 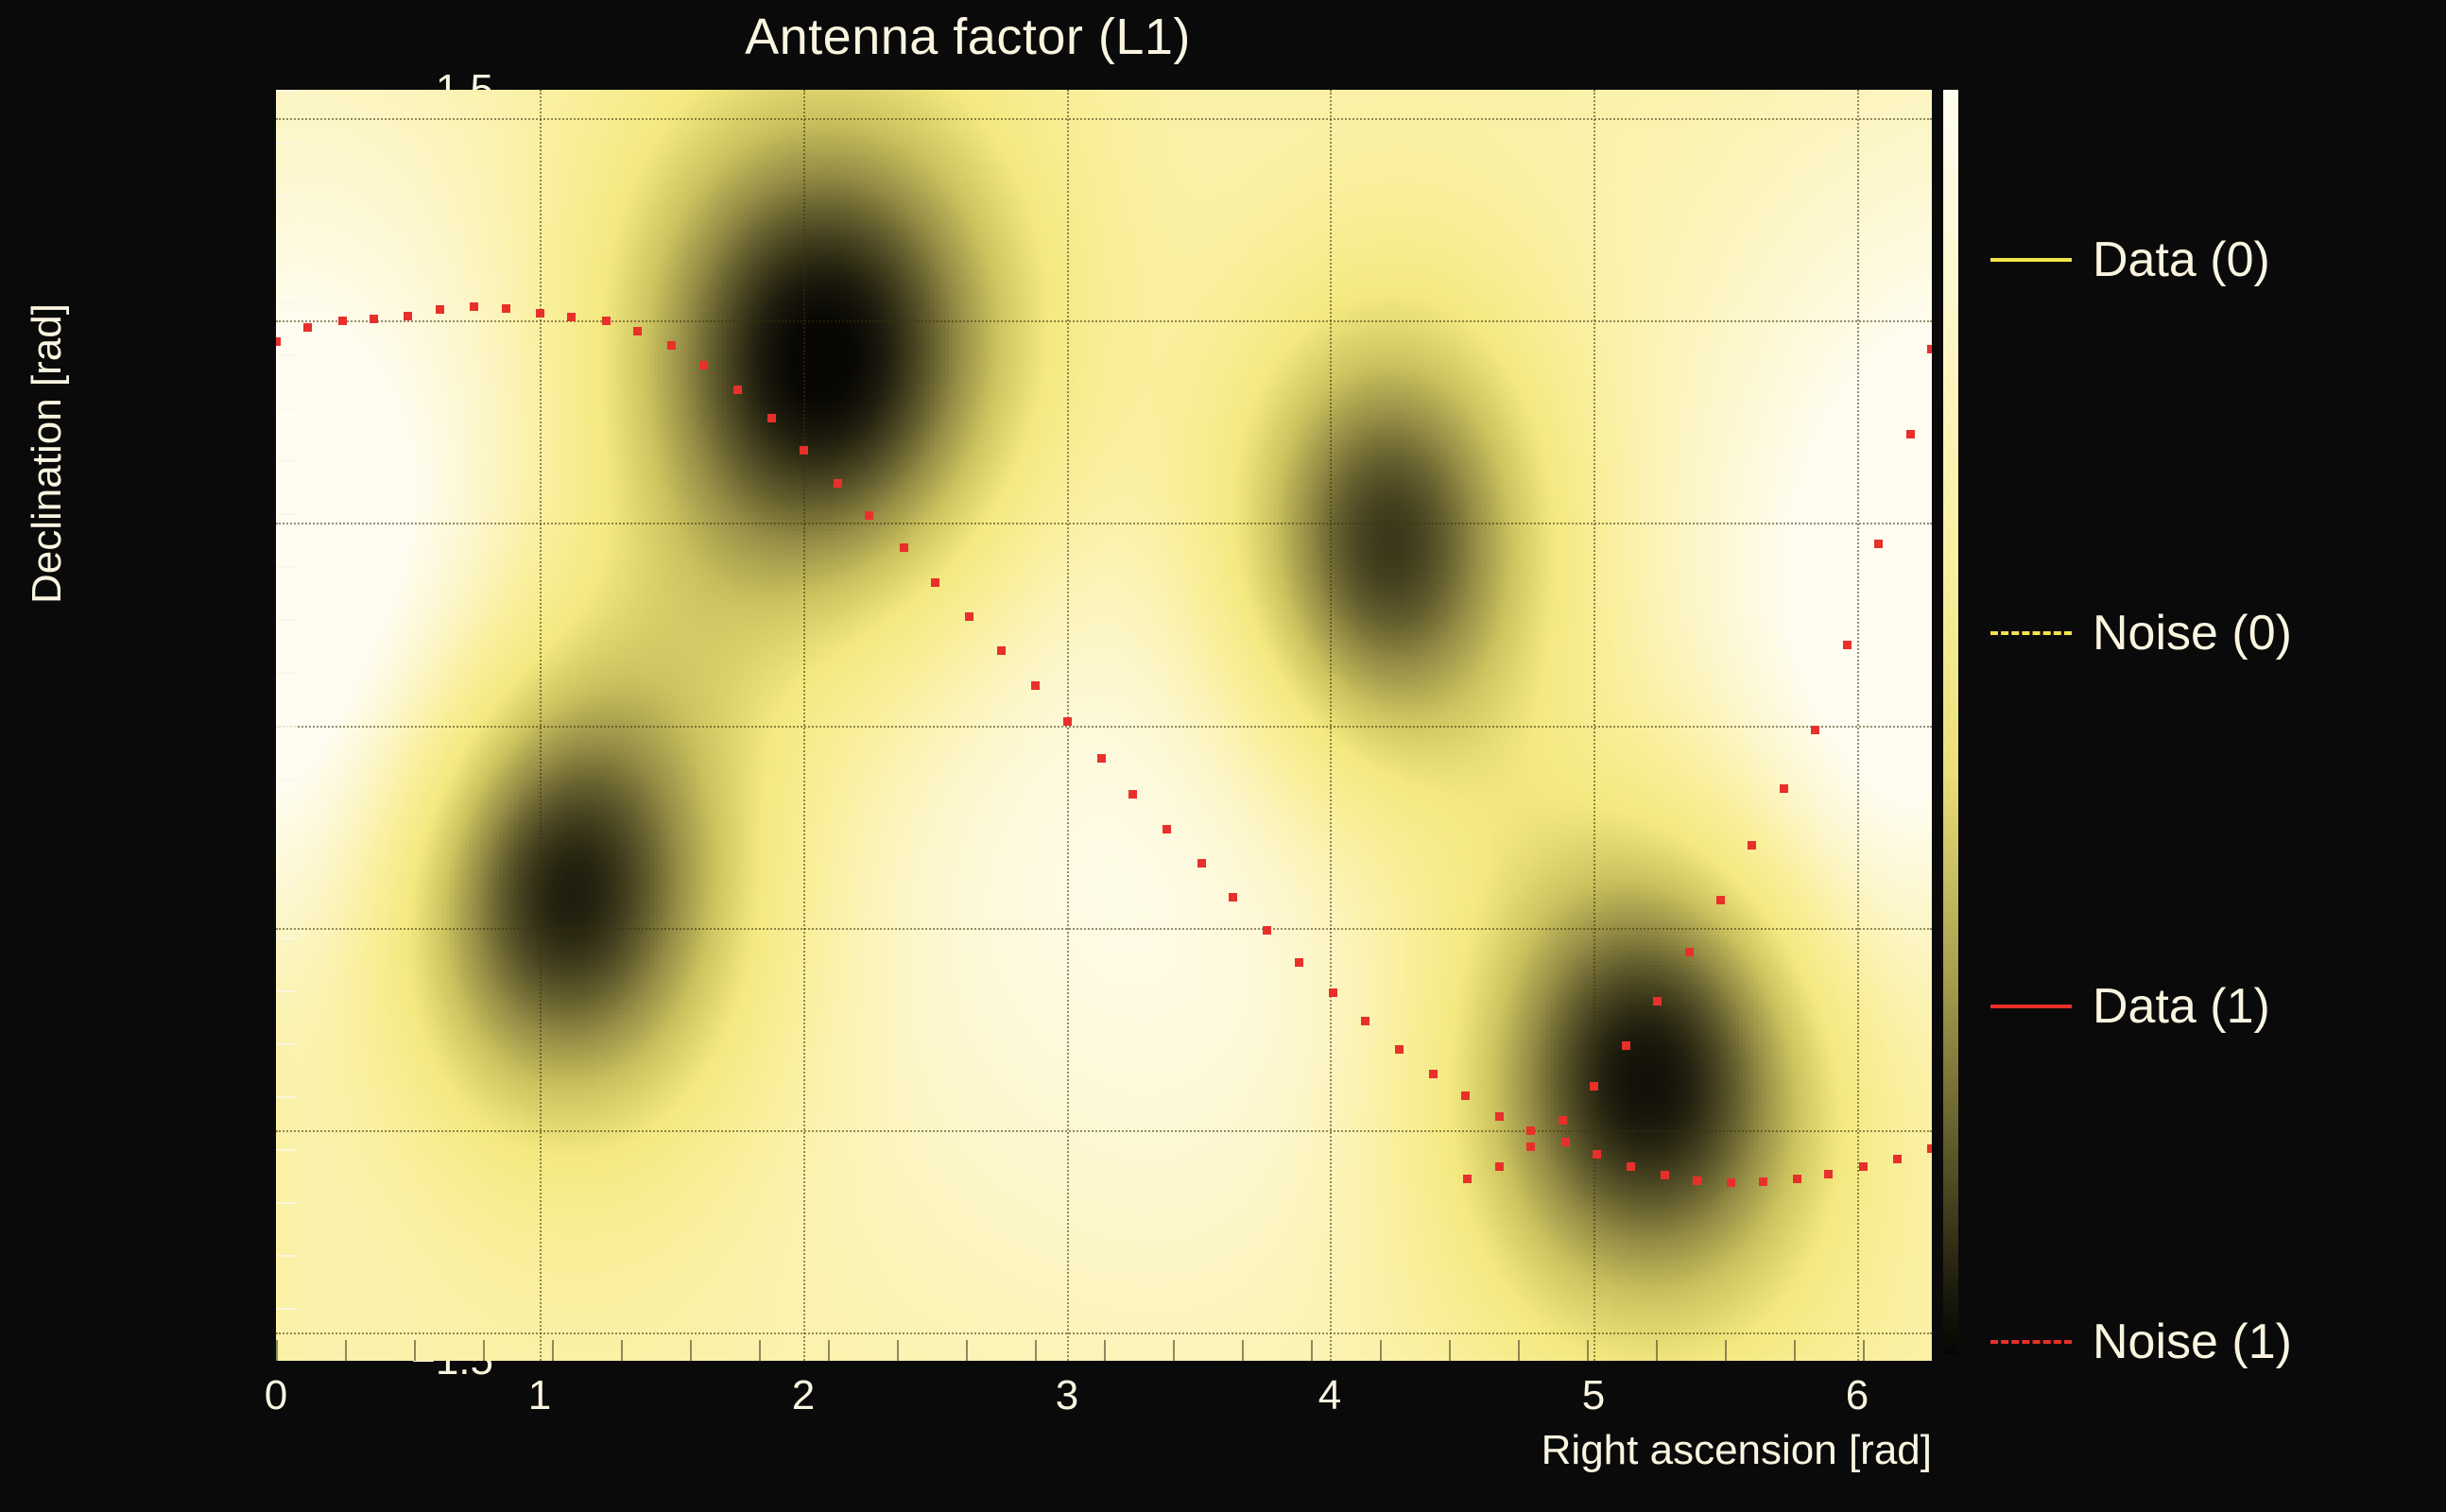 I want to click on legend-label: Data (0), so click(x=2181, y=259).